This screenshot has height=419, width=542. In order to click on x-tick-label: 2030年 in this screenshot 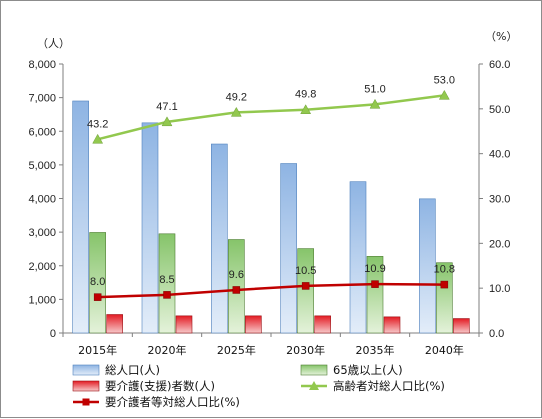, I will do `click(305, 350)`.